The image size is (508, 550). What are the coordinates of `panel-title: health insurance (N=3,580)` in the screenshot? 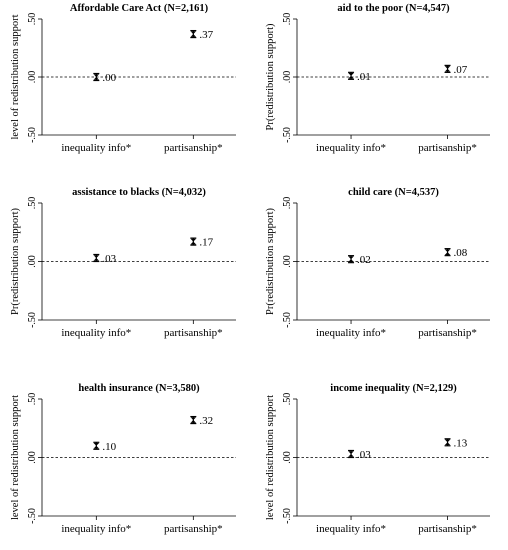 It's located at (139, 388).